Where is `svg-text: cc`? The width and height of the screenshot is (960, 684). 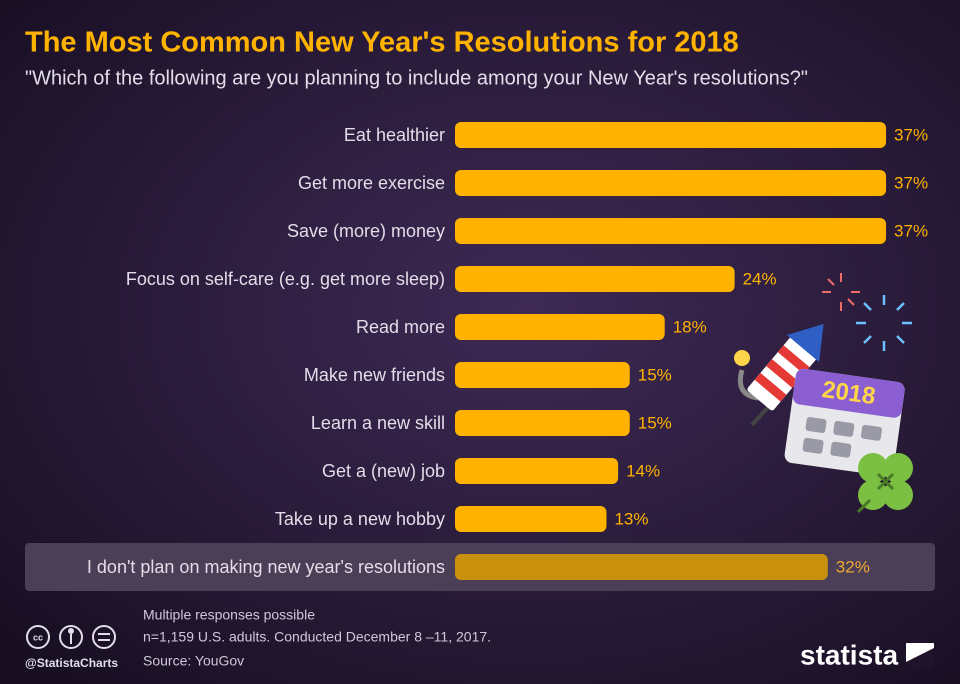 svg-text: cc is located at coordinates (38, 637).